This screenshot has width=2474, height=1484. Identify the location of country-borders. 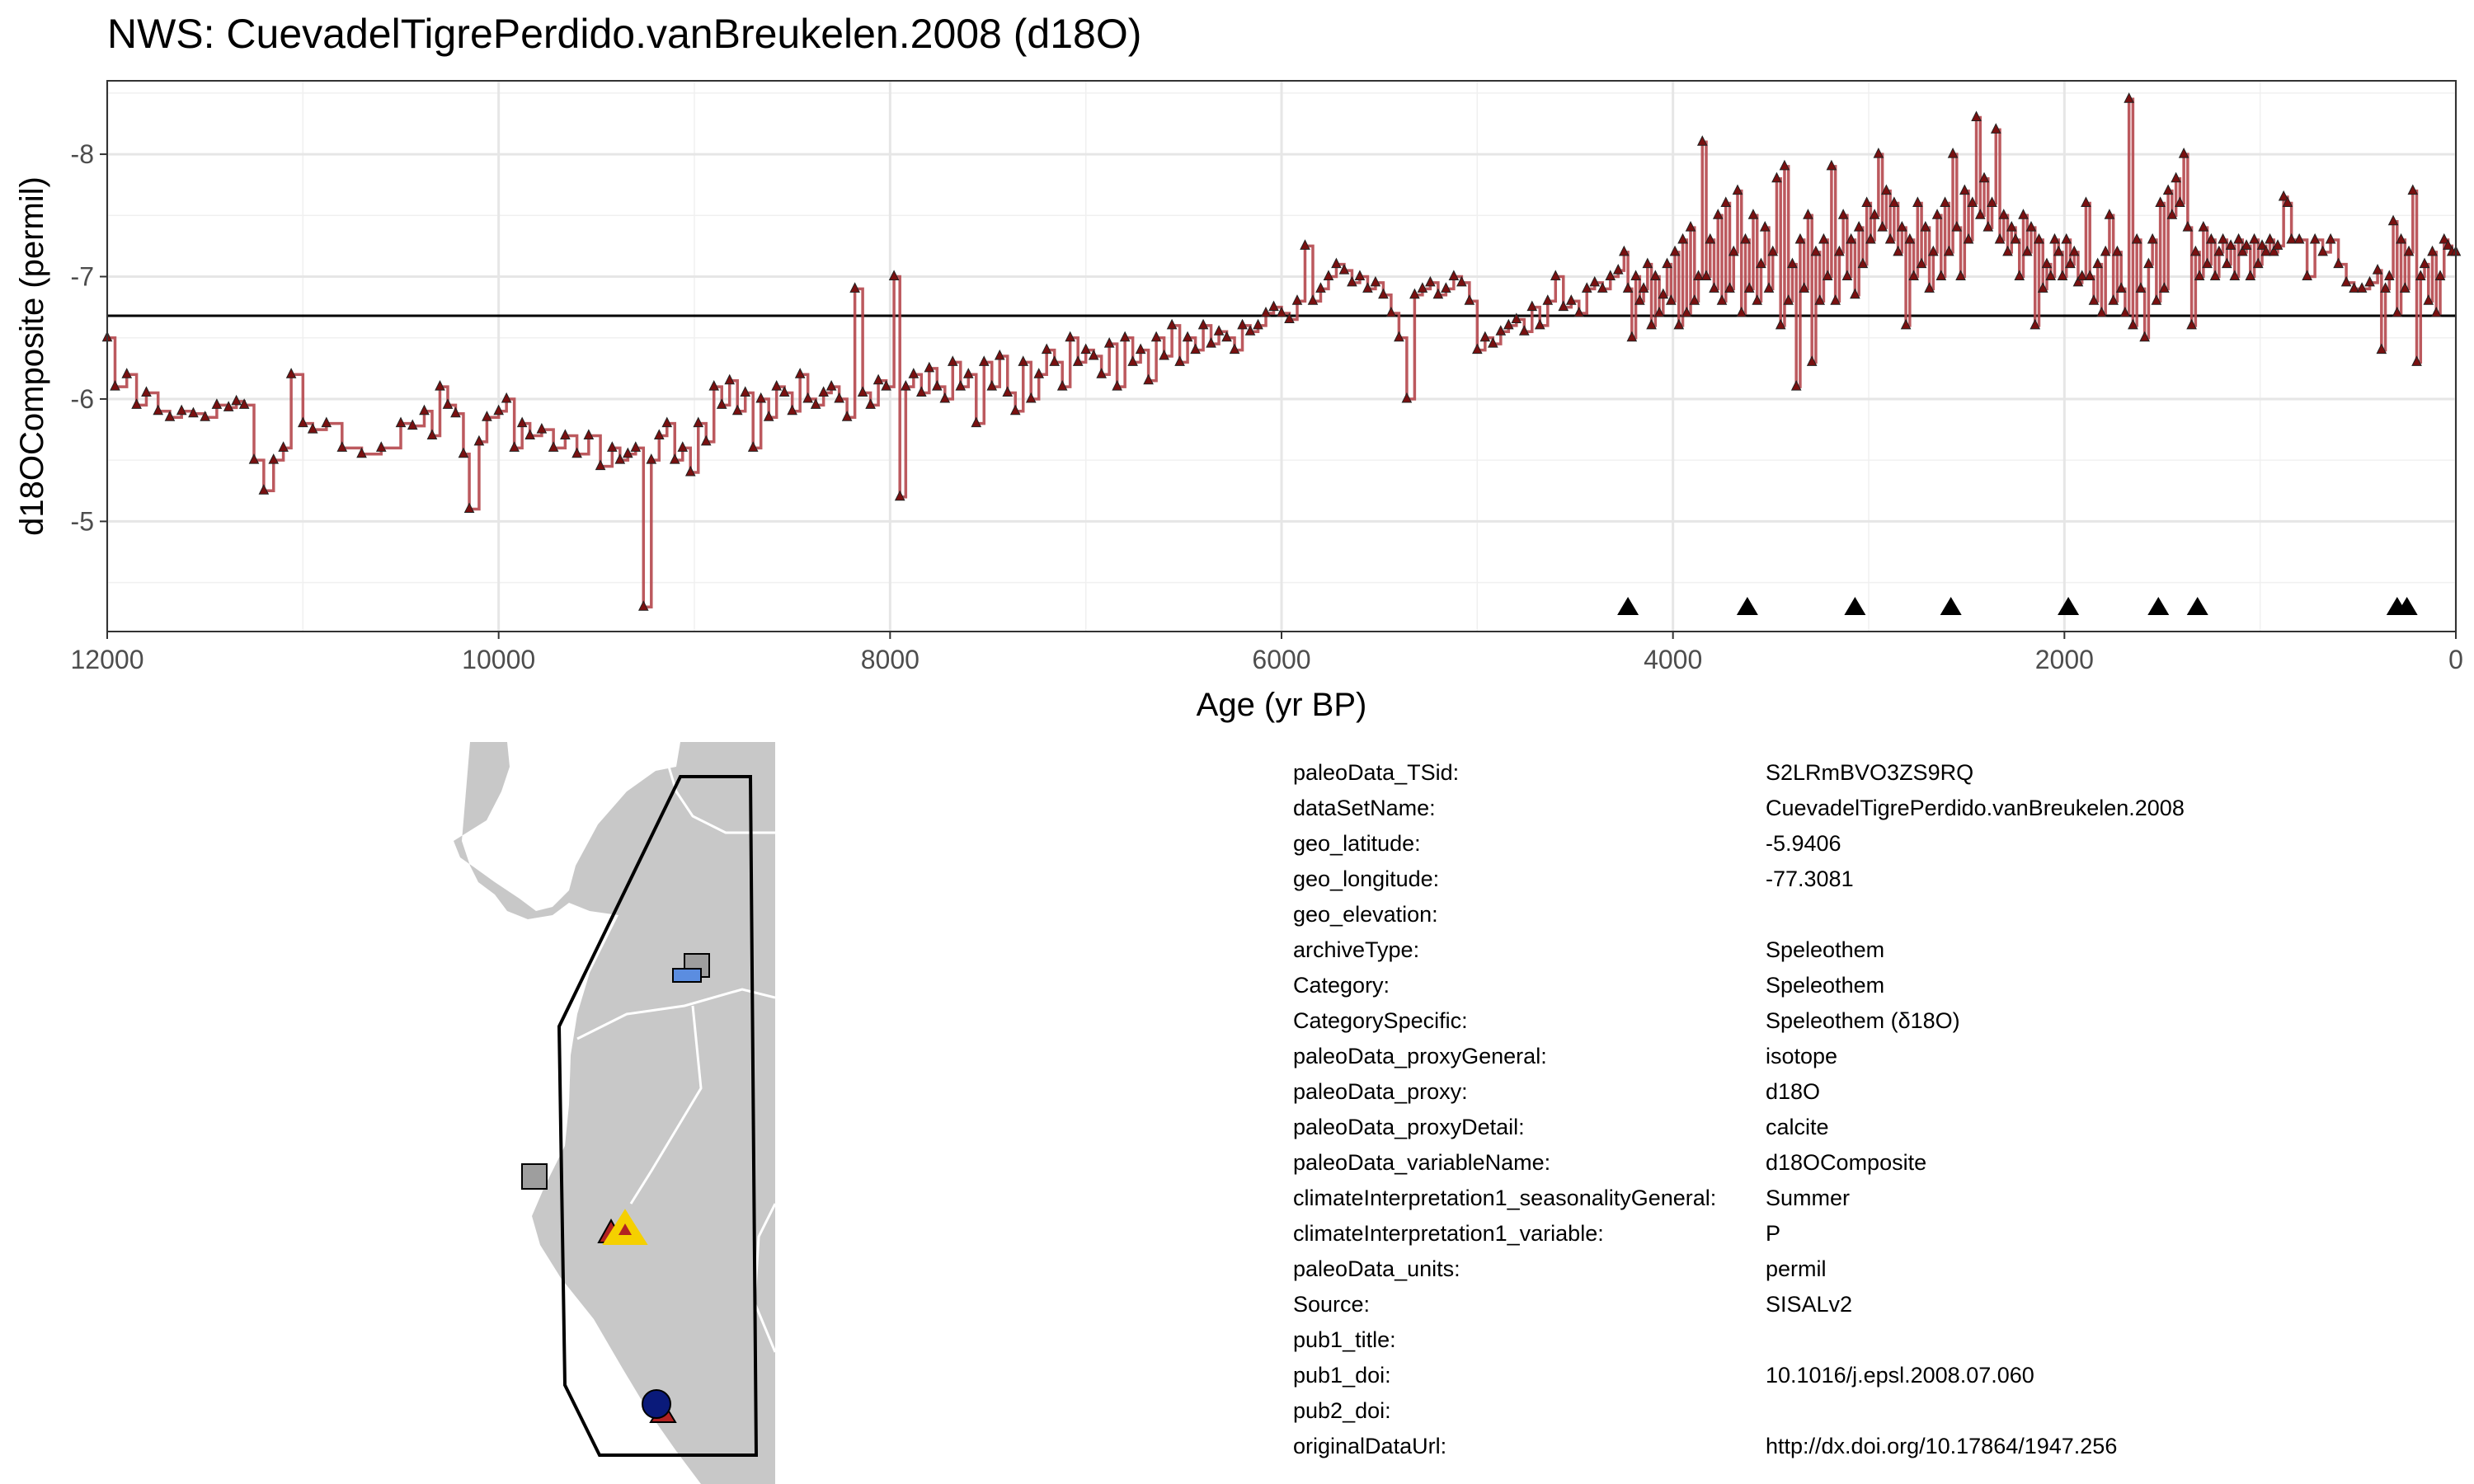
(675, 1051).